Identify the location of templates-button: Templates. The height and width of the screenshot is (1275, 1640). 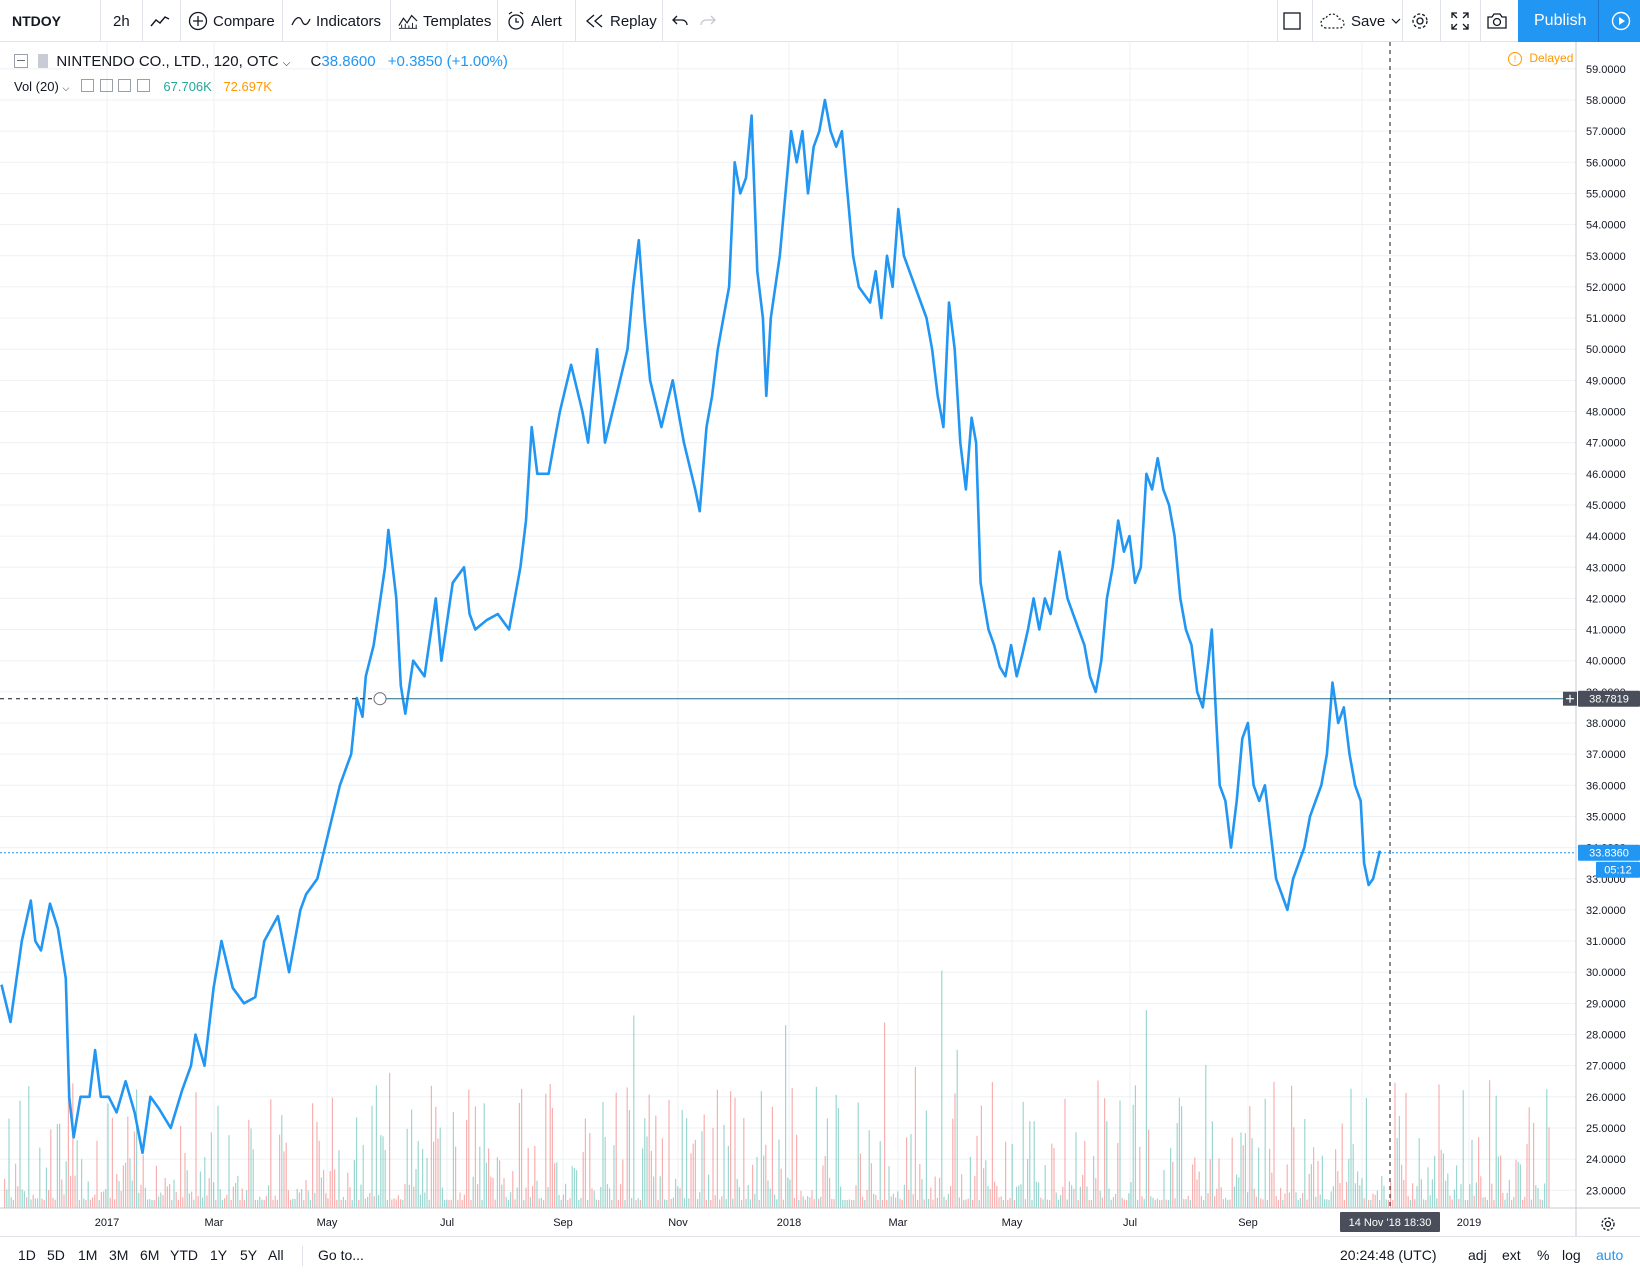
(444, 21).